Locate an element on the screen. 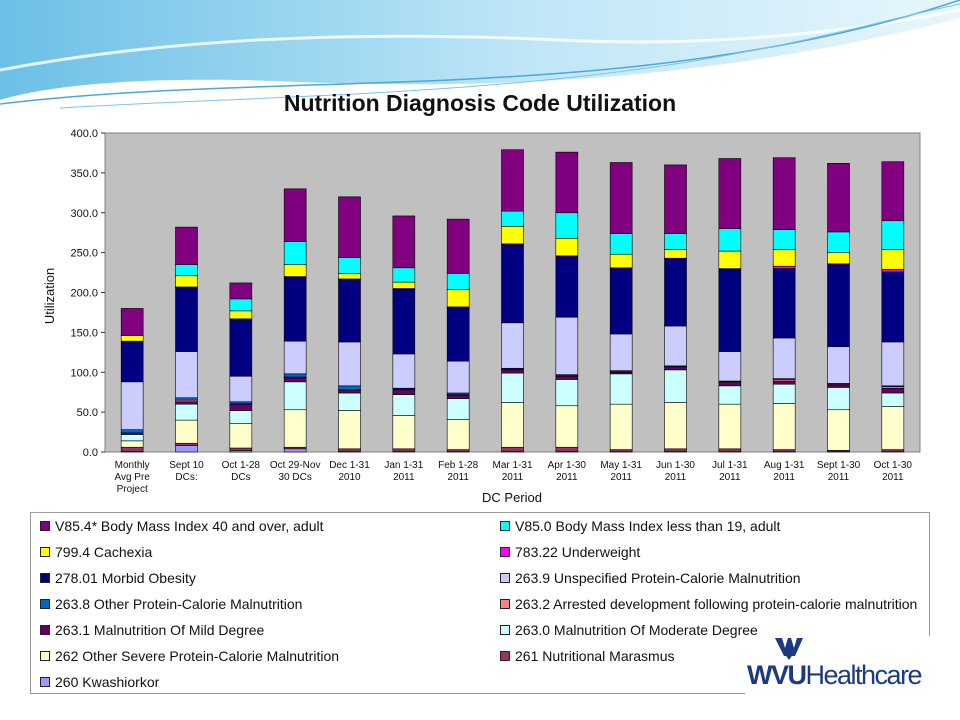 The height and width of the screenshot is (720, 960). legend-label: 263.8 Other Protein-Calorie Malnutrition is located at coordinates (179, 604).